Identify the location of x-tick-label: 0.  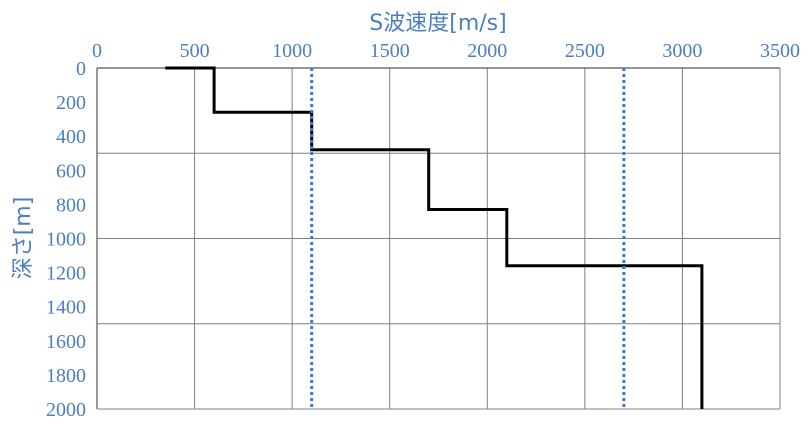
(97, 51).